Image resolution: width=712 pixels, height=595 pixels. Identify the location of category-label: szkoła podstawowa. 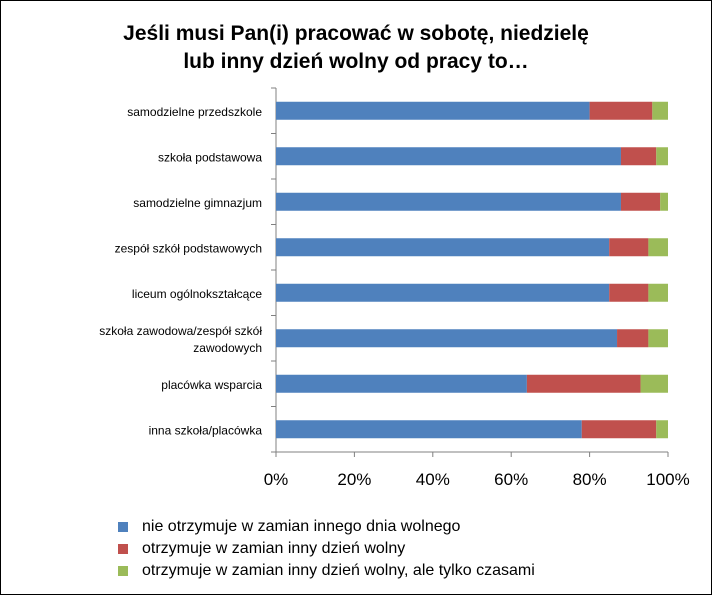
(210, 157).